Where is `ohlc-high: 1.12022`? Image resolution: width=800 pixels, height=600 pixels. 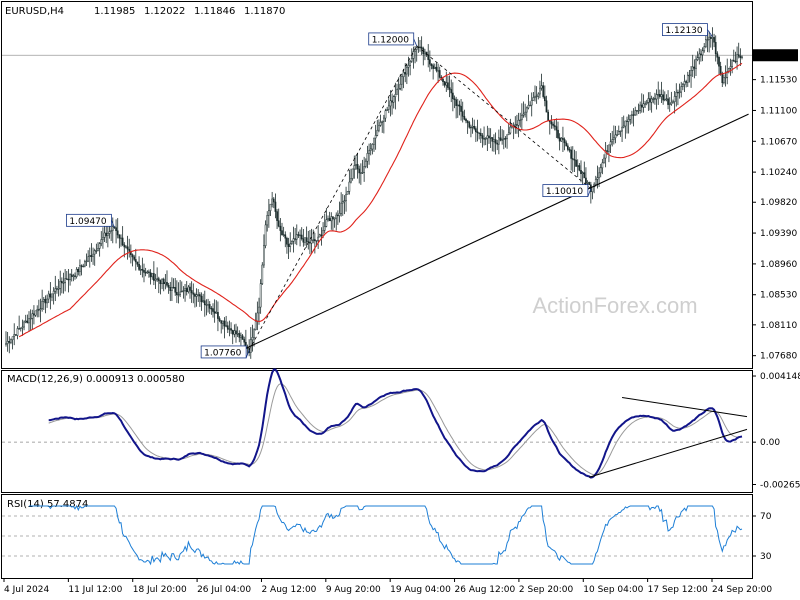 ohlc-high: 1.12022 is located at coordinates (164, 11).